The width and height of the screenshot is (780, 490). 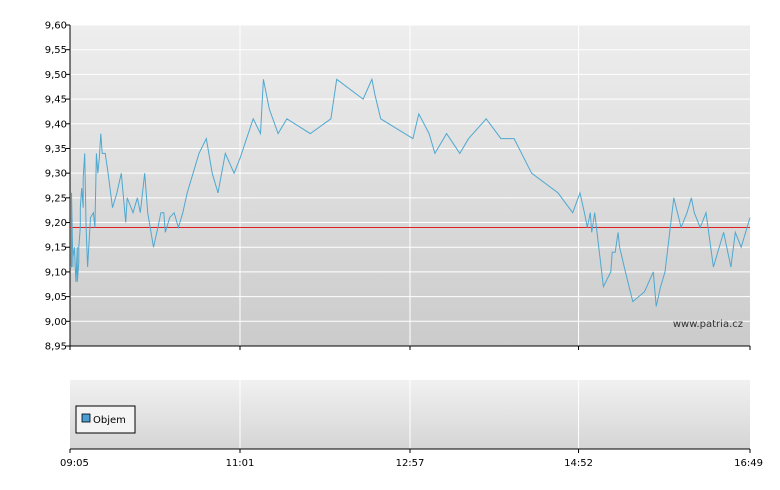 What do you see at coordinates (748, 463) in the screenshot?
I see `x-tick-label: 16:49` at bounding box center [748, 463].